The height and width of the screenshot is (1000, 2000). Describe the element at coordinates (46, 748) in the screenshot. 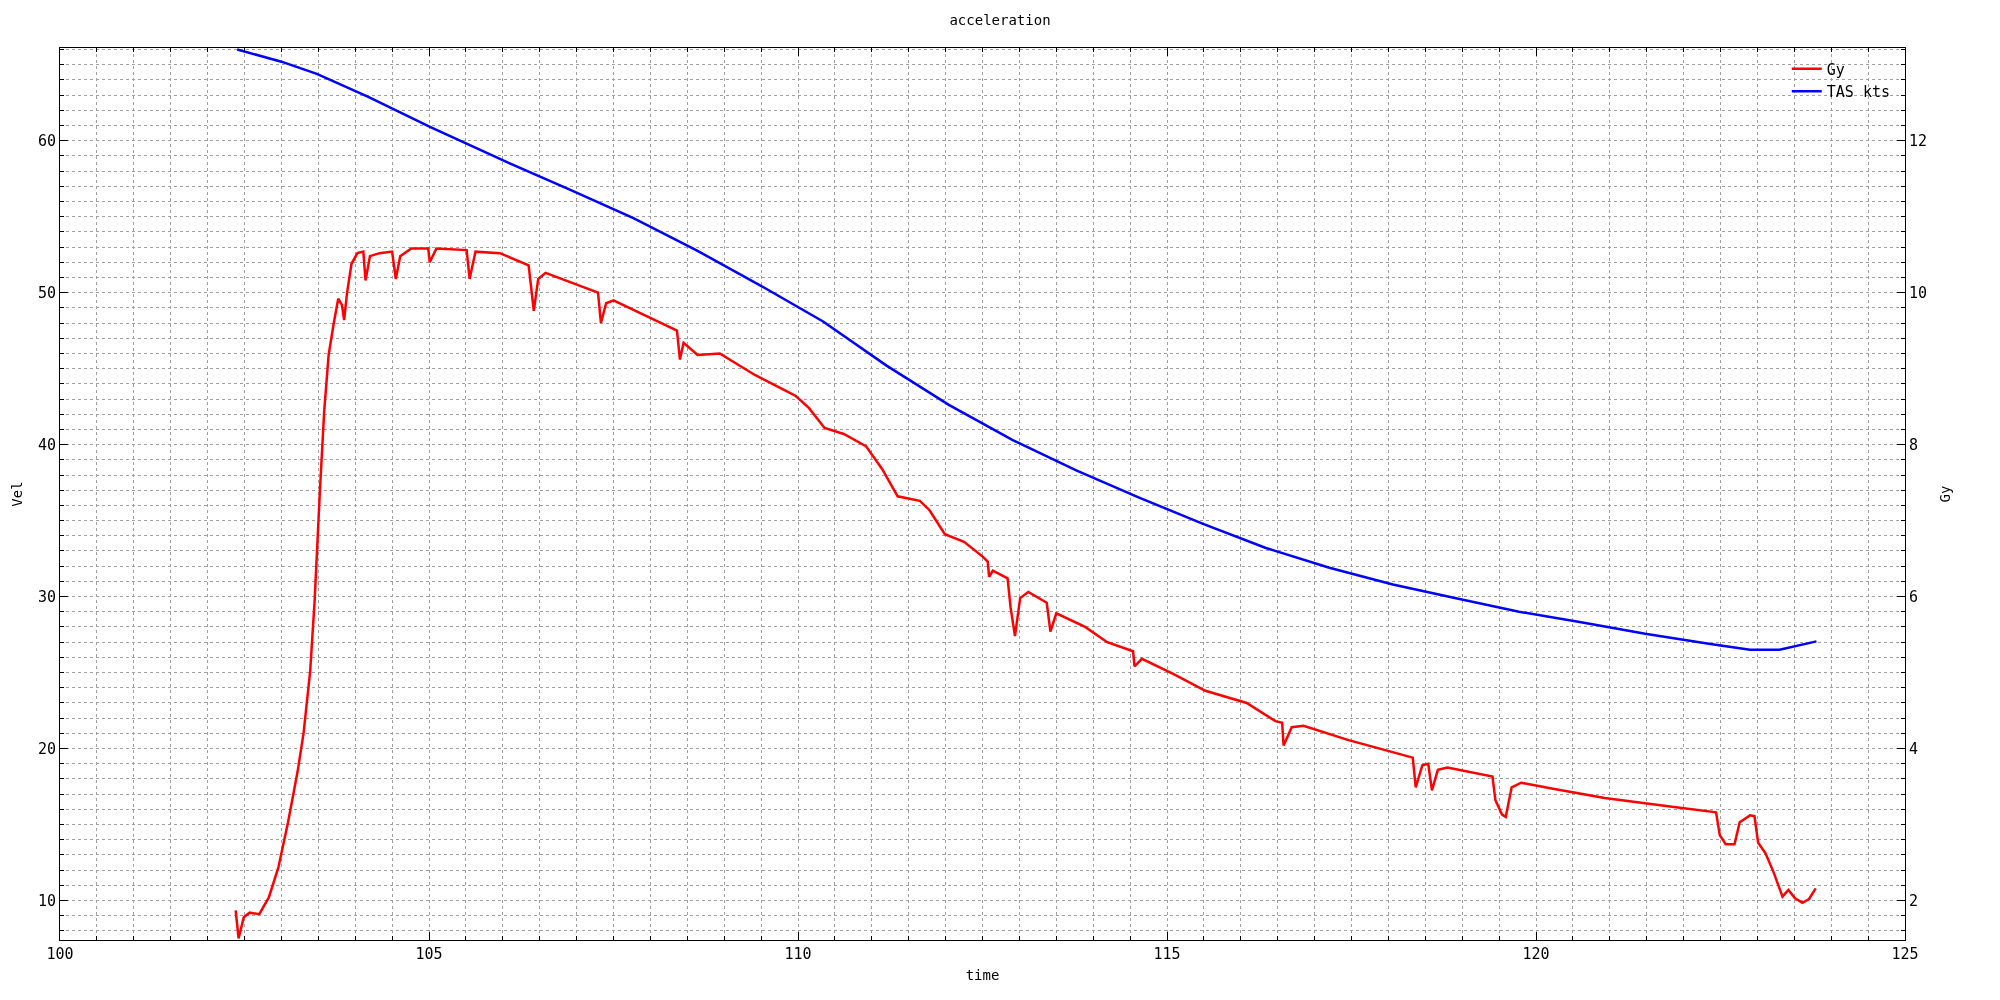

I see `y-tick-label: 20` at that location.